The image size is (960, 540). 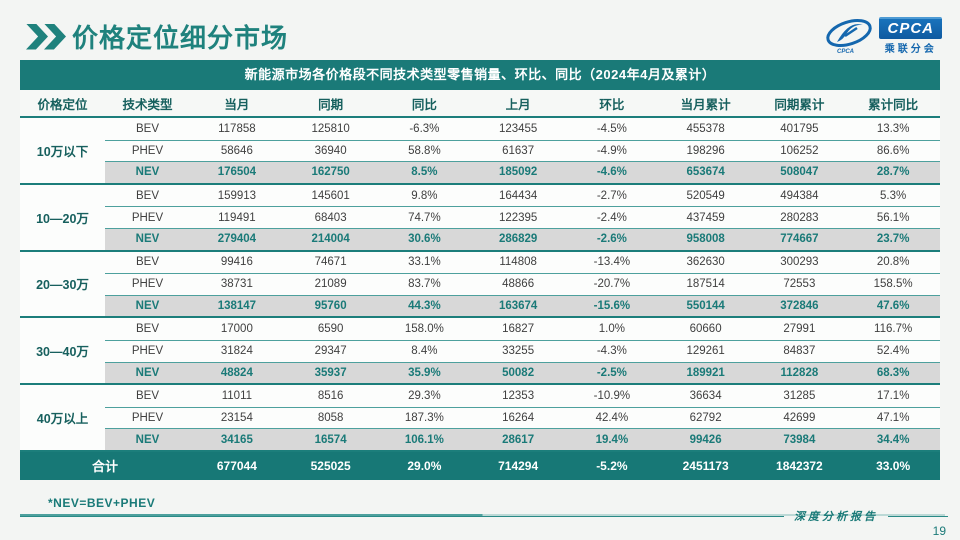 I want to click on value-cell: 83.7%, so click(x=424, y=284).